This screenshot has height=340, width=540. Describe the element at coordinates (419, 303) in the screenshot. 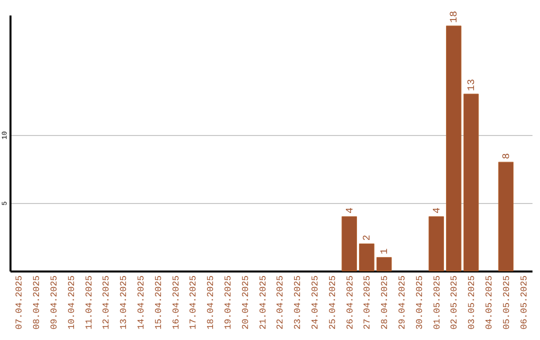

I see `x-tick-label: 30.04.2025` at that location.